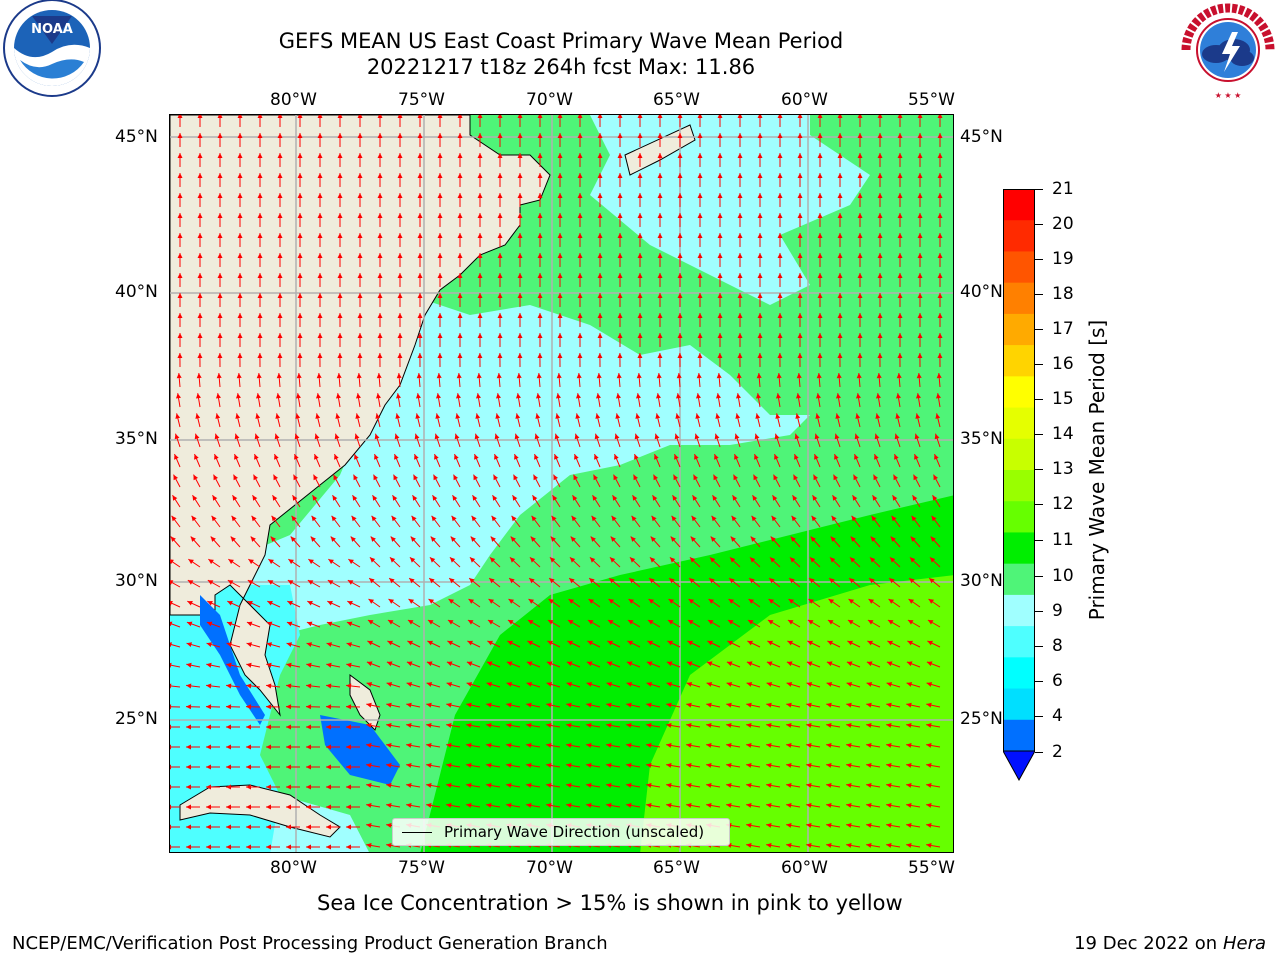 The image size is (1280, 960). What do you see at coordinates (1228, 52) in the screenshot?
I see `nws-logo: ★ ★ ★` at bounding box center [1228, 52].